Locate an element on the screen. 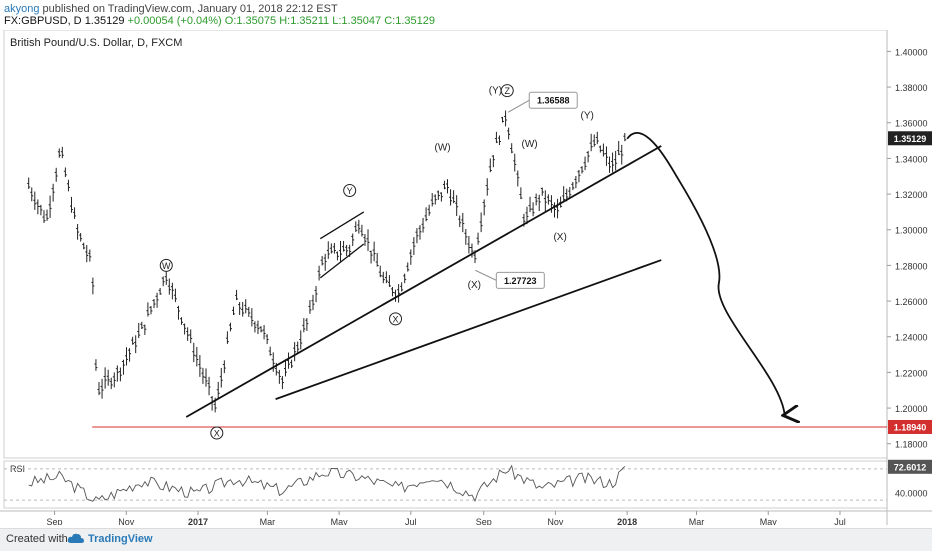 The height and width of the screenshot is (551, 932). rsi-line is located at coordinates (327, 483).